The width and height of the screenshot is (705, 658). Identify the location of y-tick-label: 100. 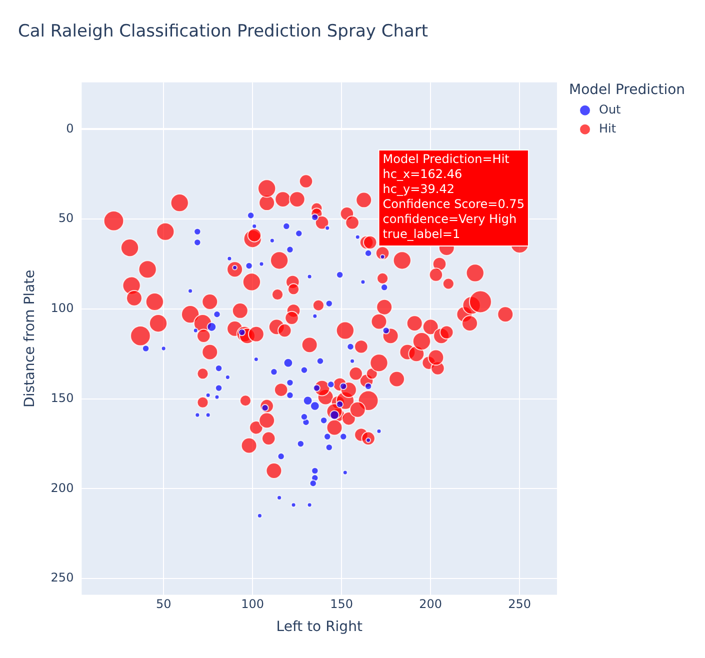
(62, 308).